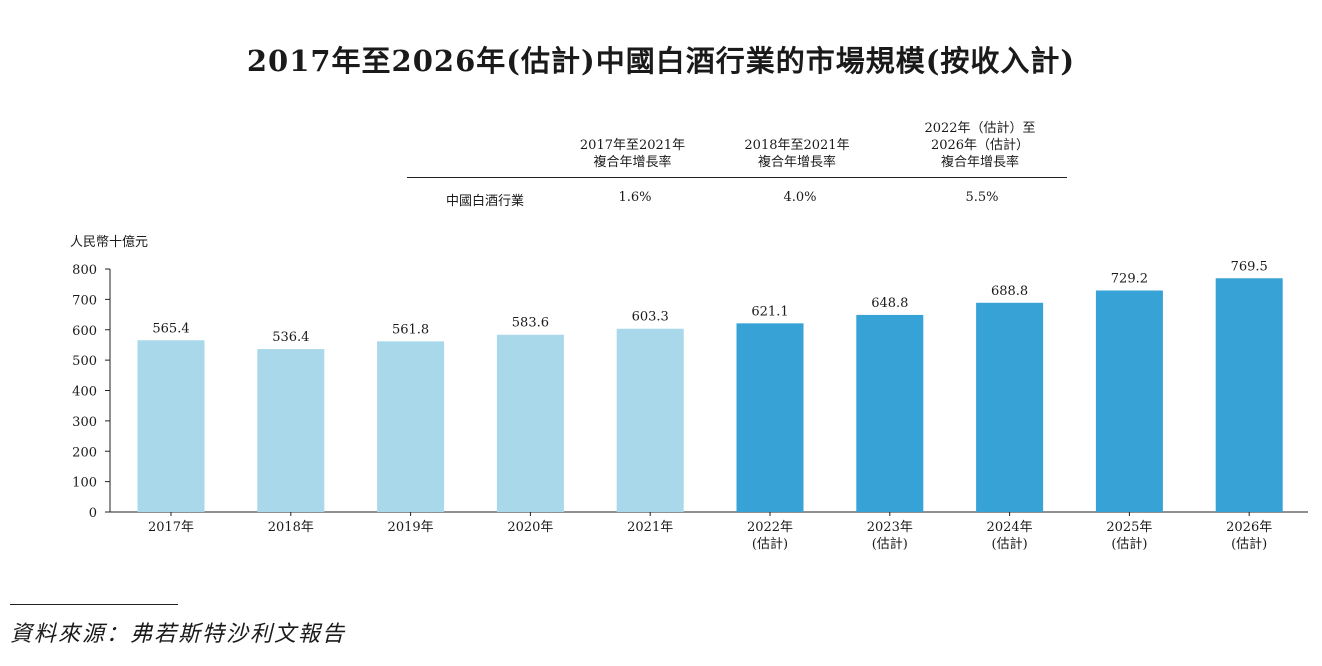 The height and width of the screenshot is (666, 1322). Describe the element at coordinates (889, 303) in the screenshot. I see `bar-value-label: 648.8` at that location.